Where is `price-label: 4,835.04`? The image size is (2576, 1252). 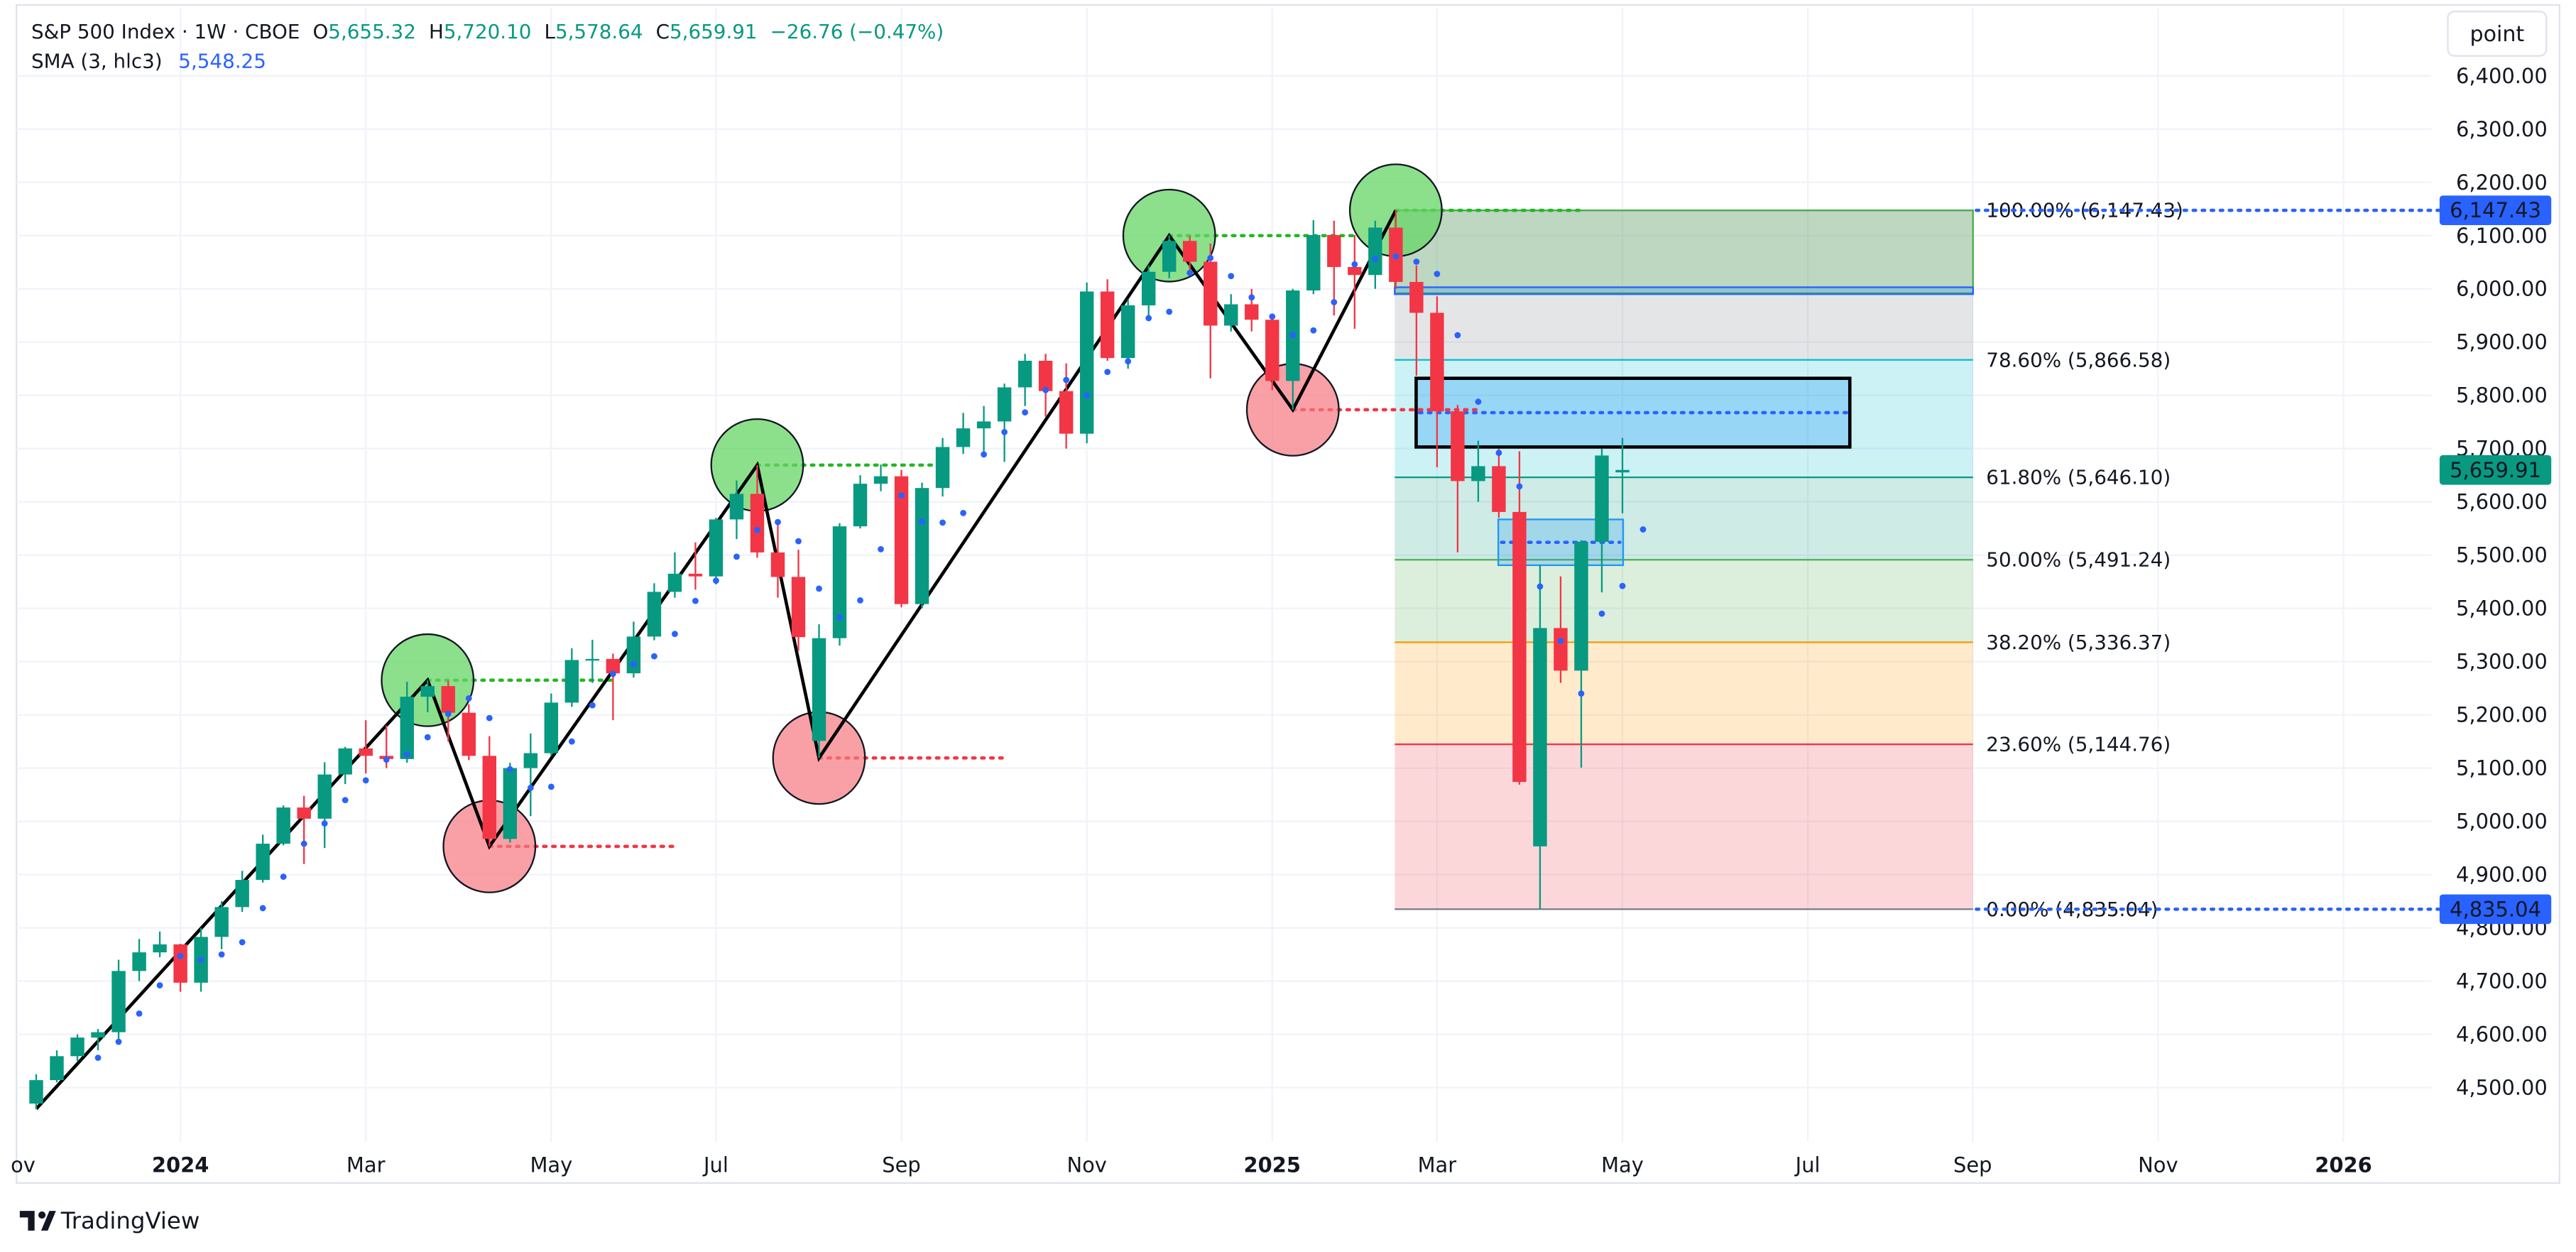
price-label: 4,835.04 is located at coordinates (2495, 909).